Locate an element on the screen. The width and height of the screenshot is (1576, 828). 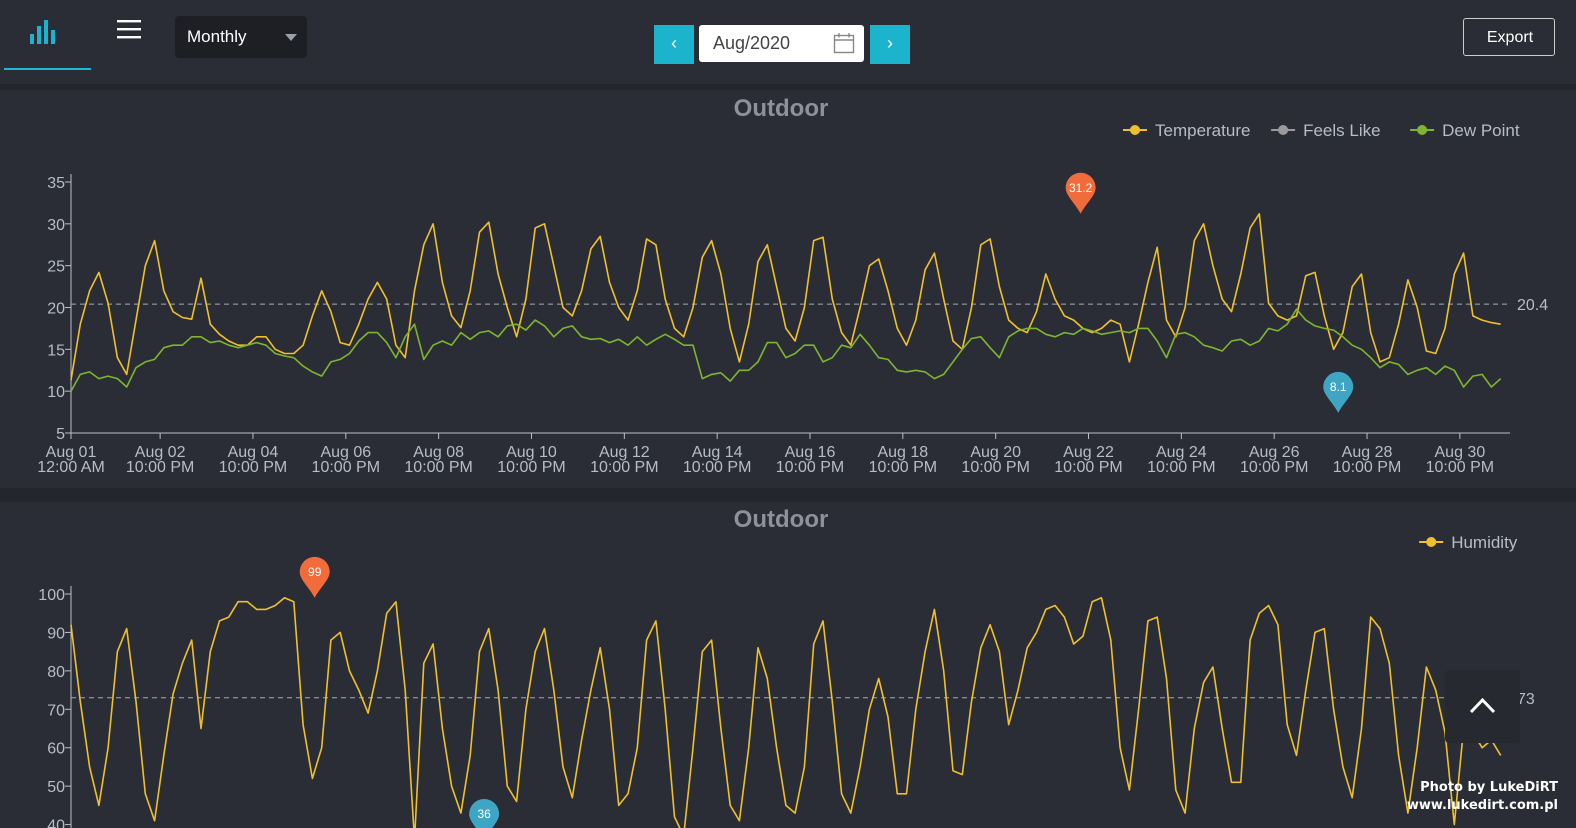
y-tick-label: 30 is located at coordinates (56, 225).